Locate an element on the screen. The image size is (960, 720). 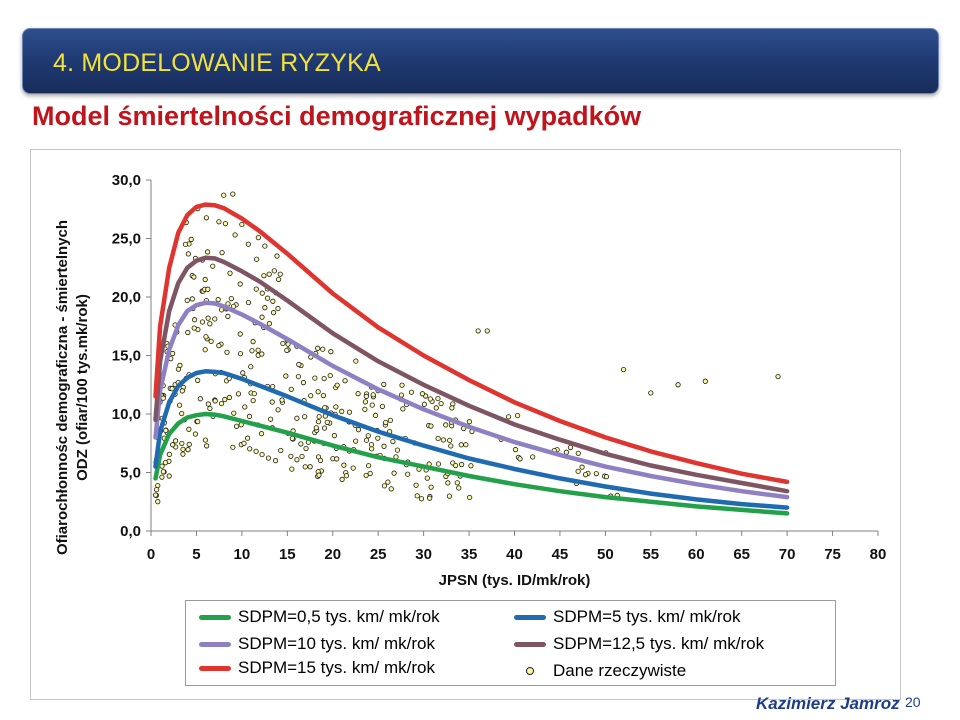
y-tick-label: 10,0 is located at coordinates (126, 414).